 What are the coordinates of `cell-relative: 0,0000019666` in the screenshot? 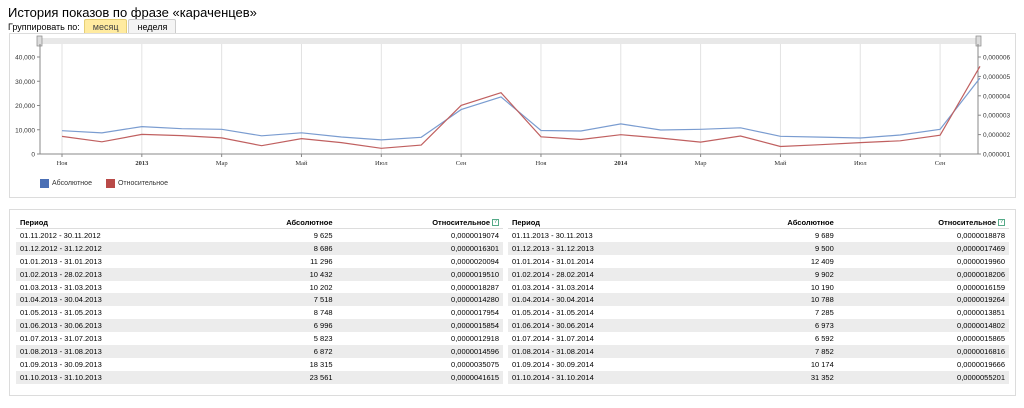 It's located at (981, 364).